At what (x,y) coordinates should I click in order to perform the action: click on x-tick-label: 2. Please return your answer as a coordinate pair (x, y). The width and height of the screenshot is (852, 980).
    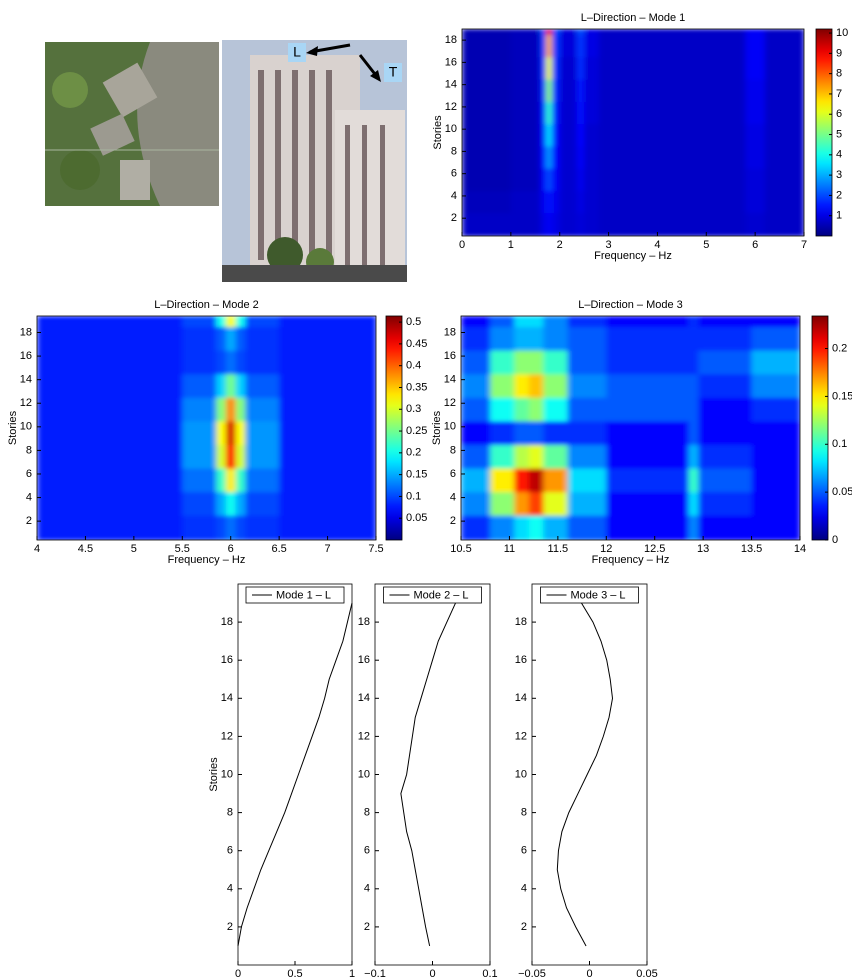
    Looking at the image, I should click on (560, 245).